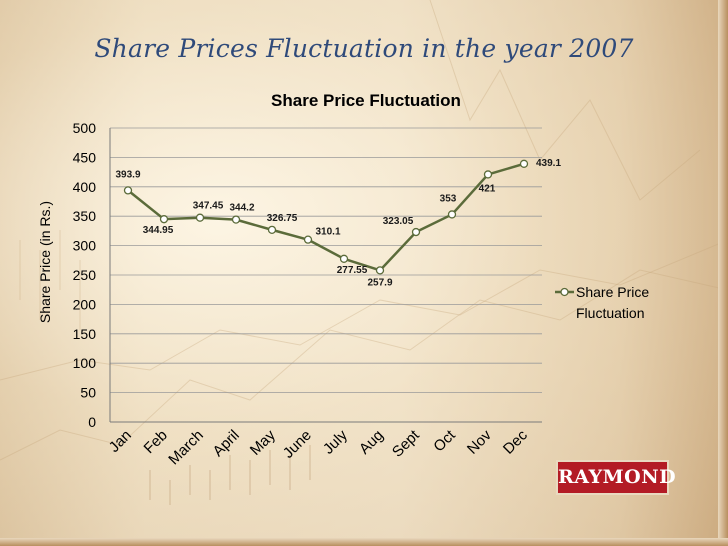  What do you see at coordinates (723, 273) in the screenshot?
I see `slide-border-right` at bounding box center [723, 273].